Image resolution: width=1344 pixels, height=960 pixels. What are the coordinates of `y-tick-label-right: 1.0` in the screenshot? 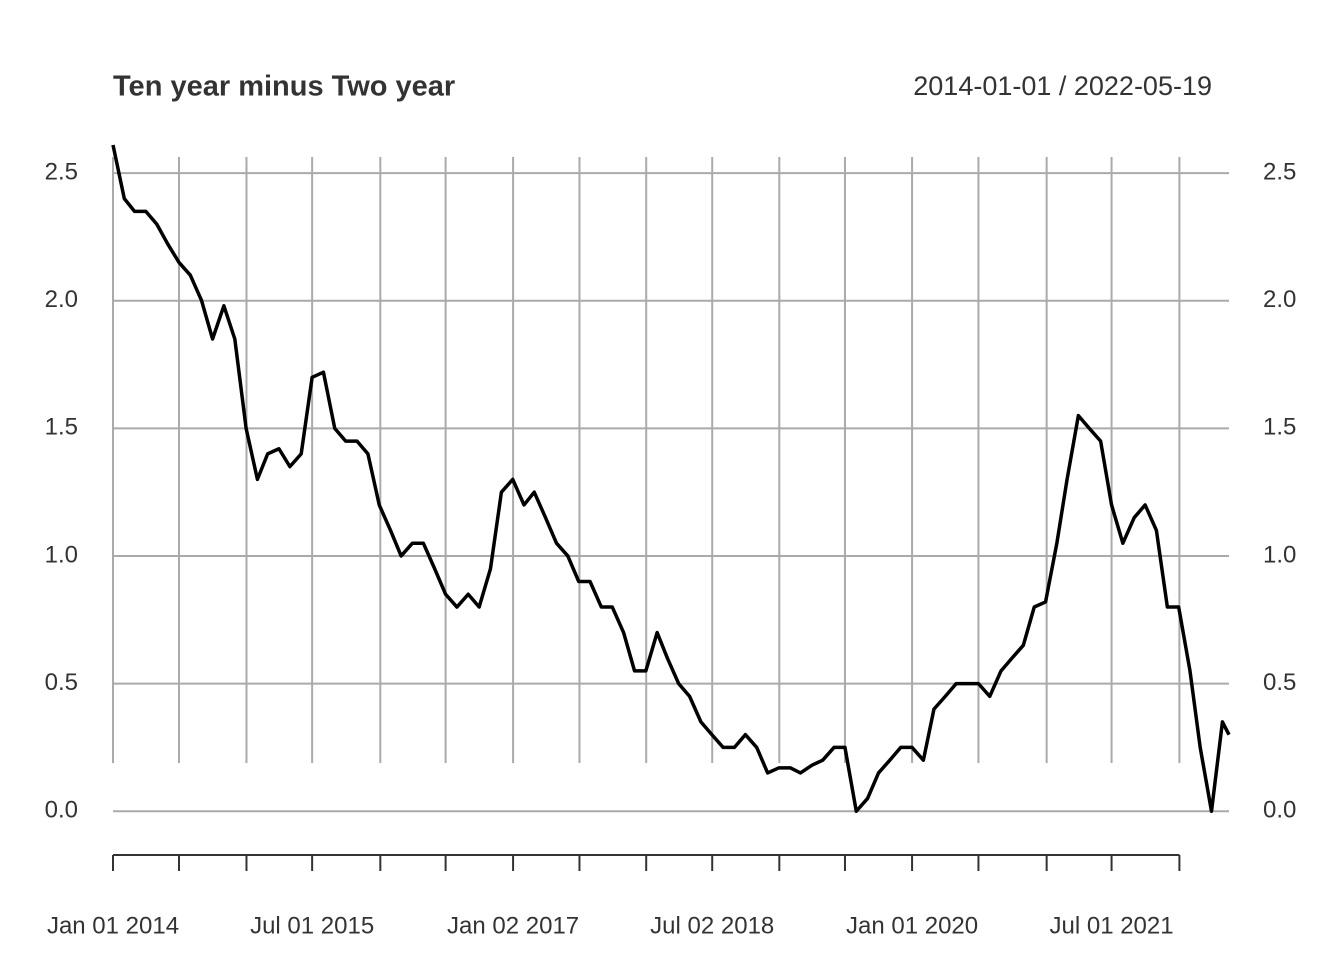 It's located at (1279, 554).